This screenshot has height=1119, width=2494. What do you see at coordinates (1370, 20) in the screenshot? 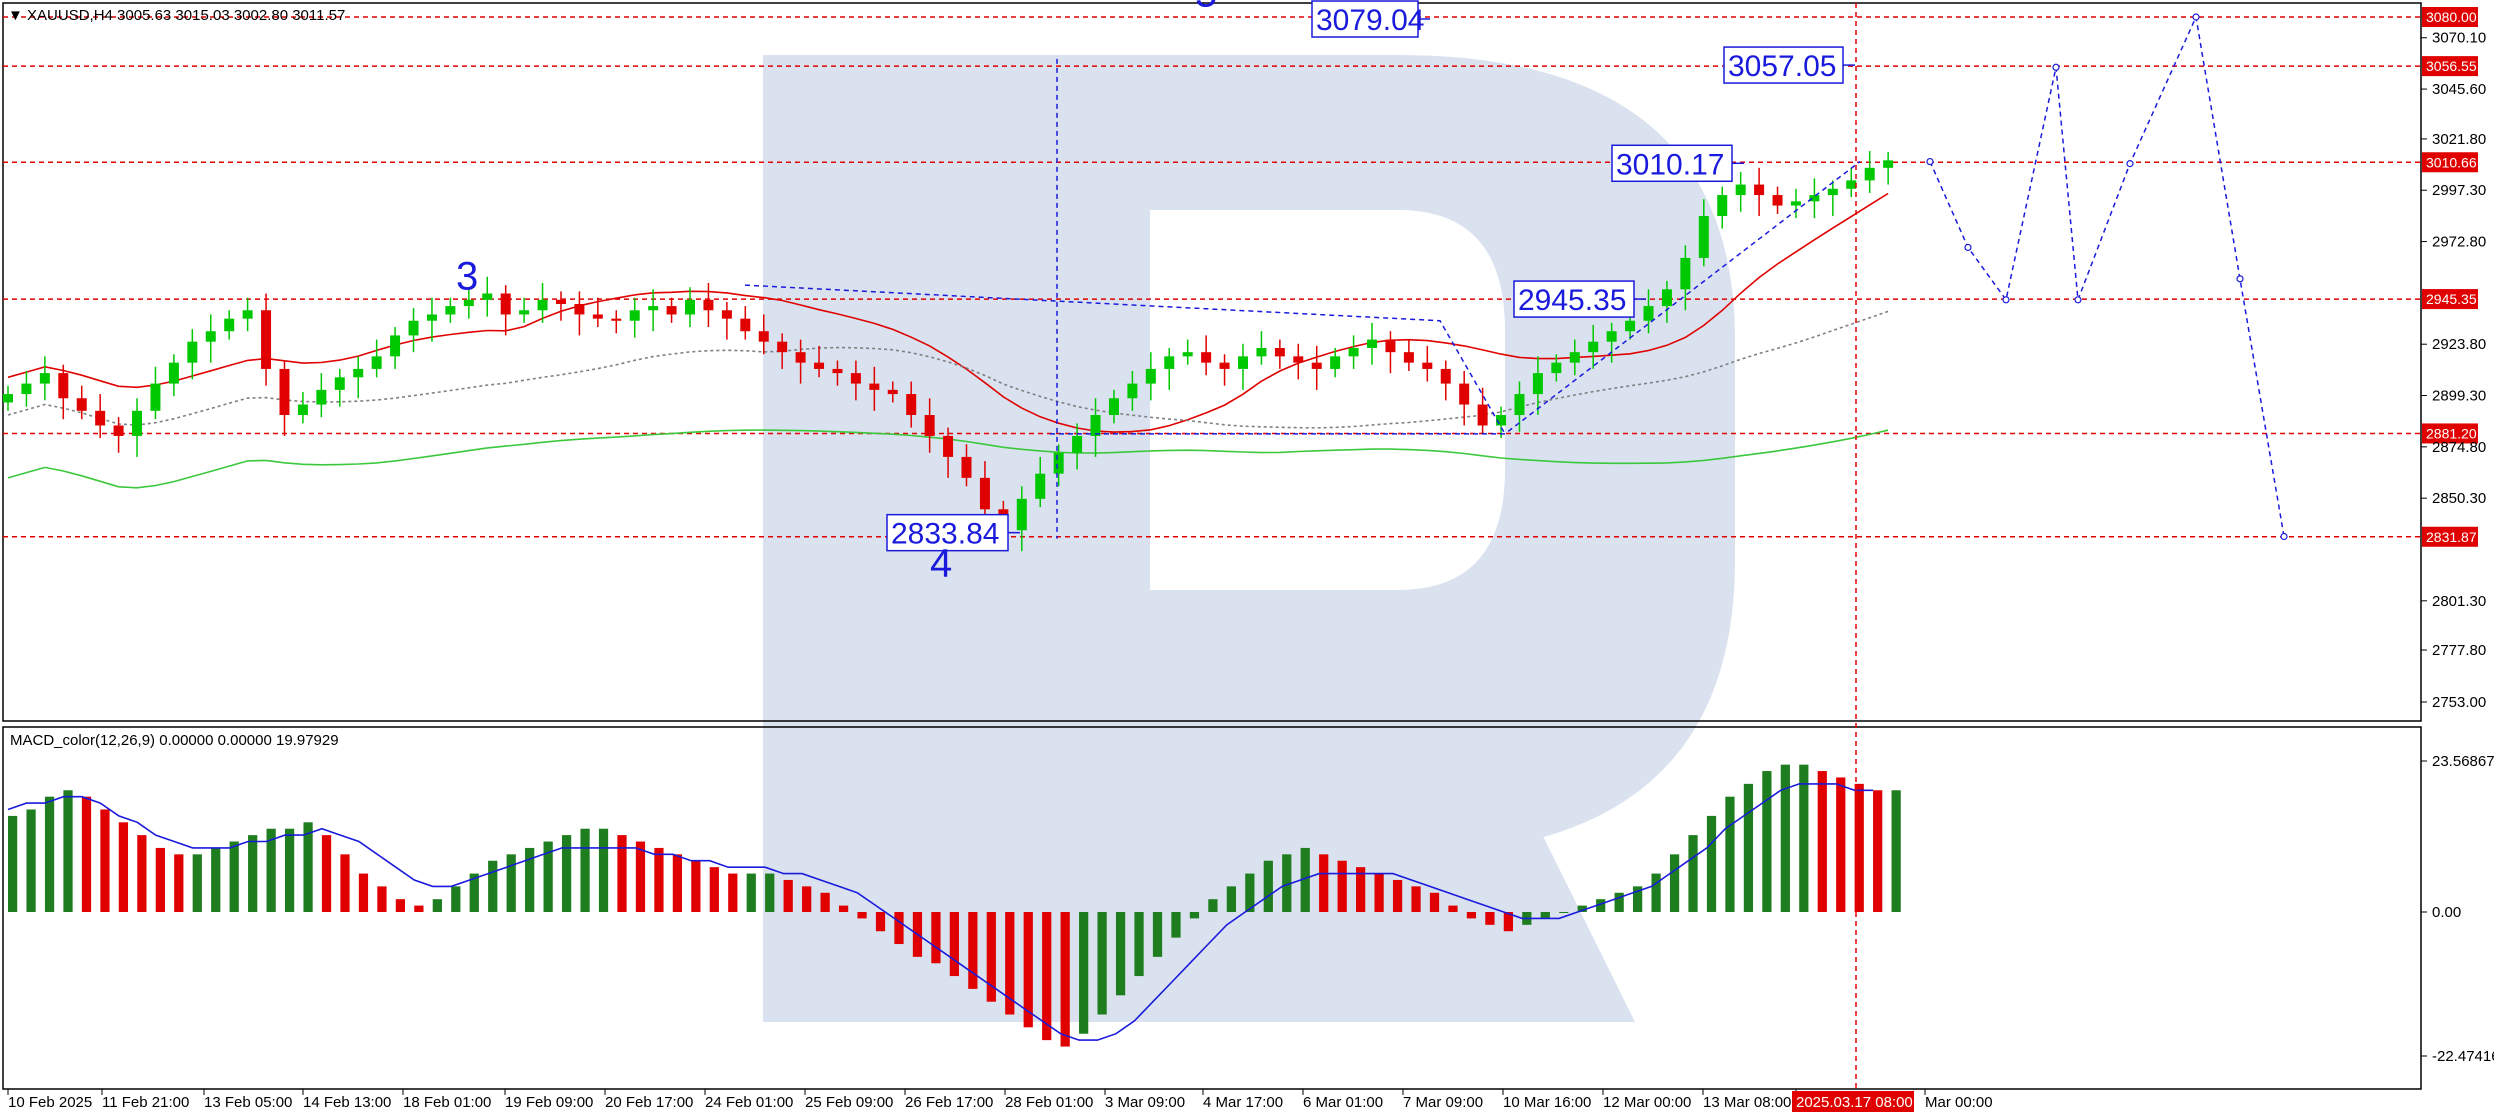
I see `level-label-text: 3079.04` at bounding box center [1370, 20].